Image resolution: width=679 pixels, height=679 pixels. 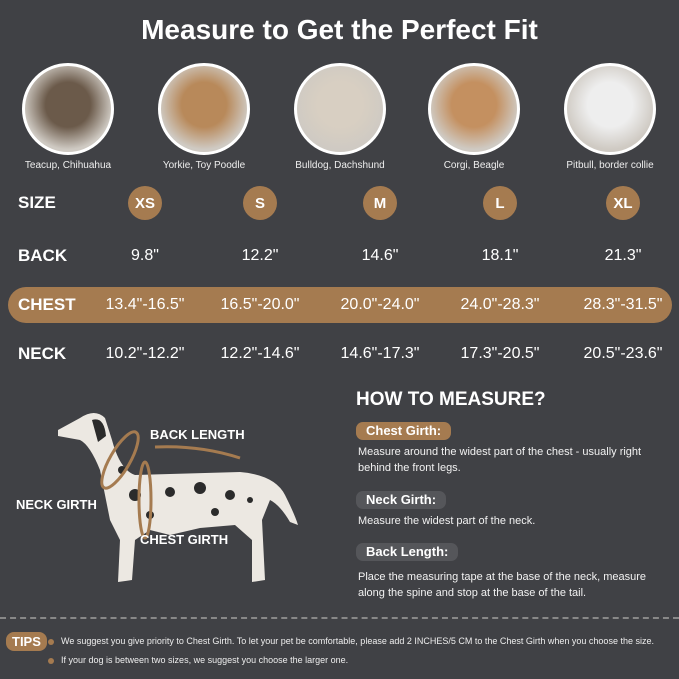 I want to click on size-badge: S, so click(x=260, y=203).